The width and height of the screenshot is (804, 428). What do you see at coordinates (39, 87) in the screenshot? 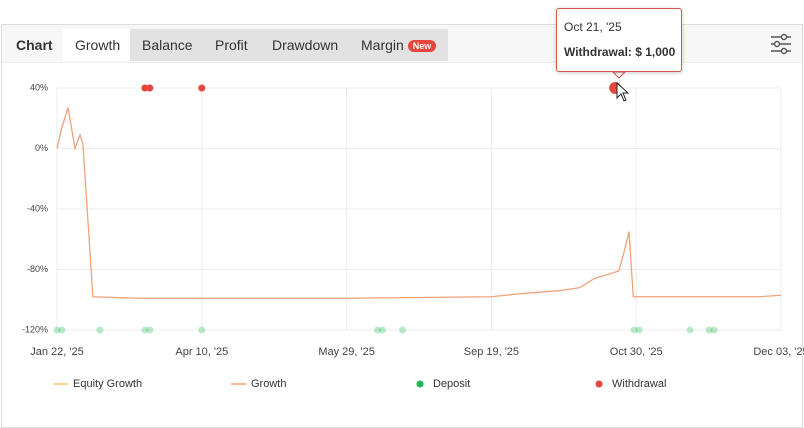
I see `y-tick-label: 40%` at bounding box center [39, 87].